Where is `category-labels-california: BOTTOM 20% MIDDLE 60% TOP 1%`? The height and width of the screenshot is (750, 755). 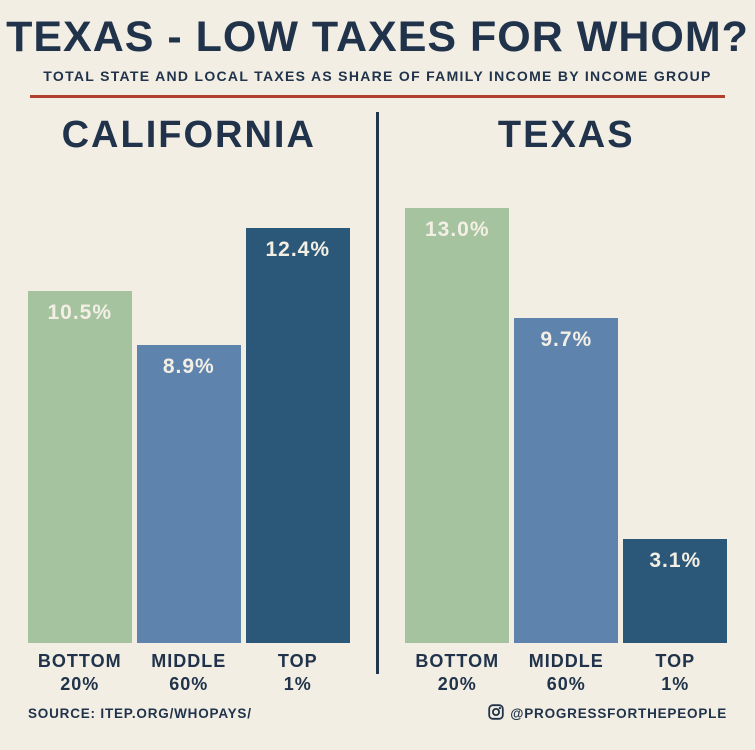
category-labels-california: BOTTOM 20% MIDDLE 60% TOP 1% is located at coordinates (189, 673).